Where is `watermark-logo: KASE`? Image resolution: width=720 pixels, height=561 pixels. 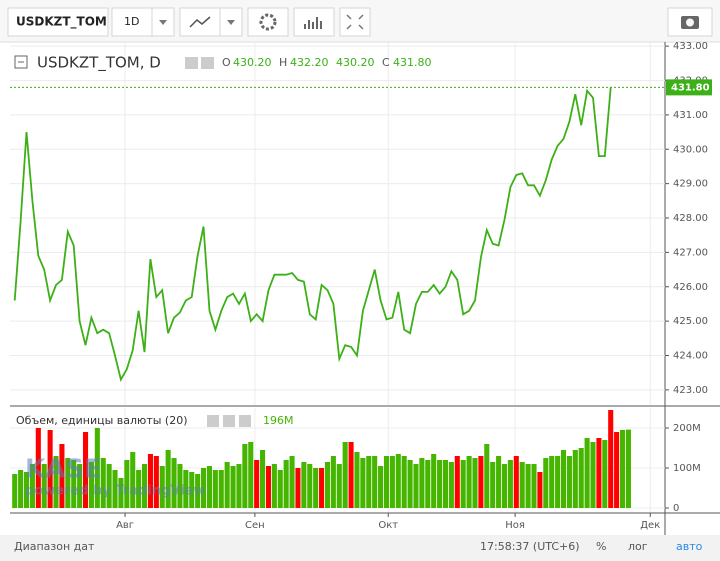 watermark-logo: KASE is located at coordinates (63, 470).